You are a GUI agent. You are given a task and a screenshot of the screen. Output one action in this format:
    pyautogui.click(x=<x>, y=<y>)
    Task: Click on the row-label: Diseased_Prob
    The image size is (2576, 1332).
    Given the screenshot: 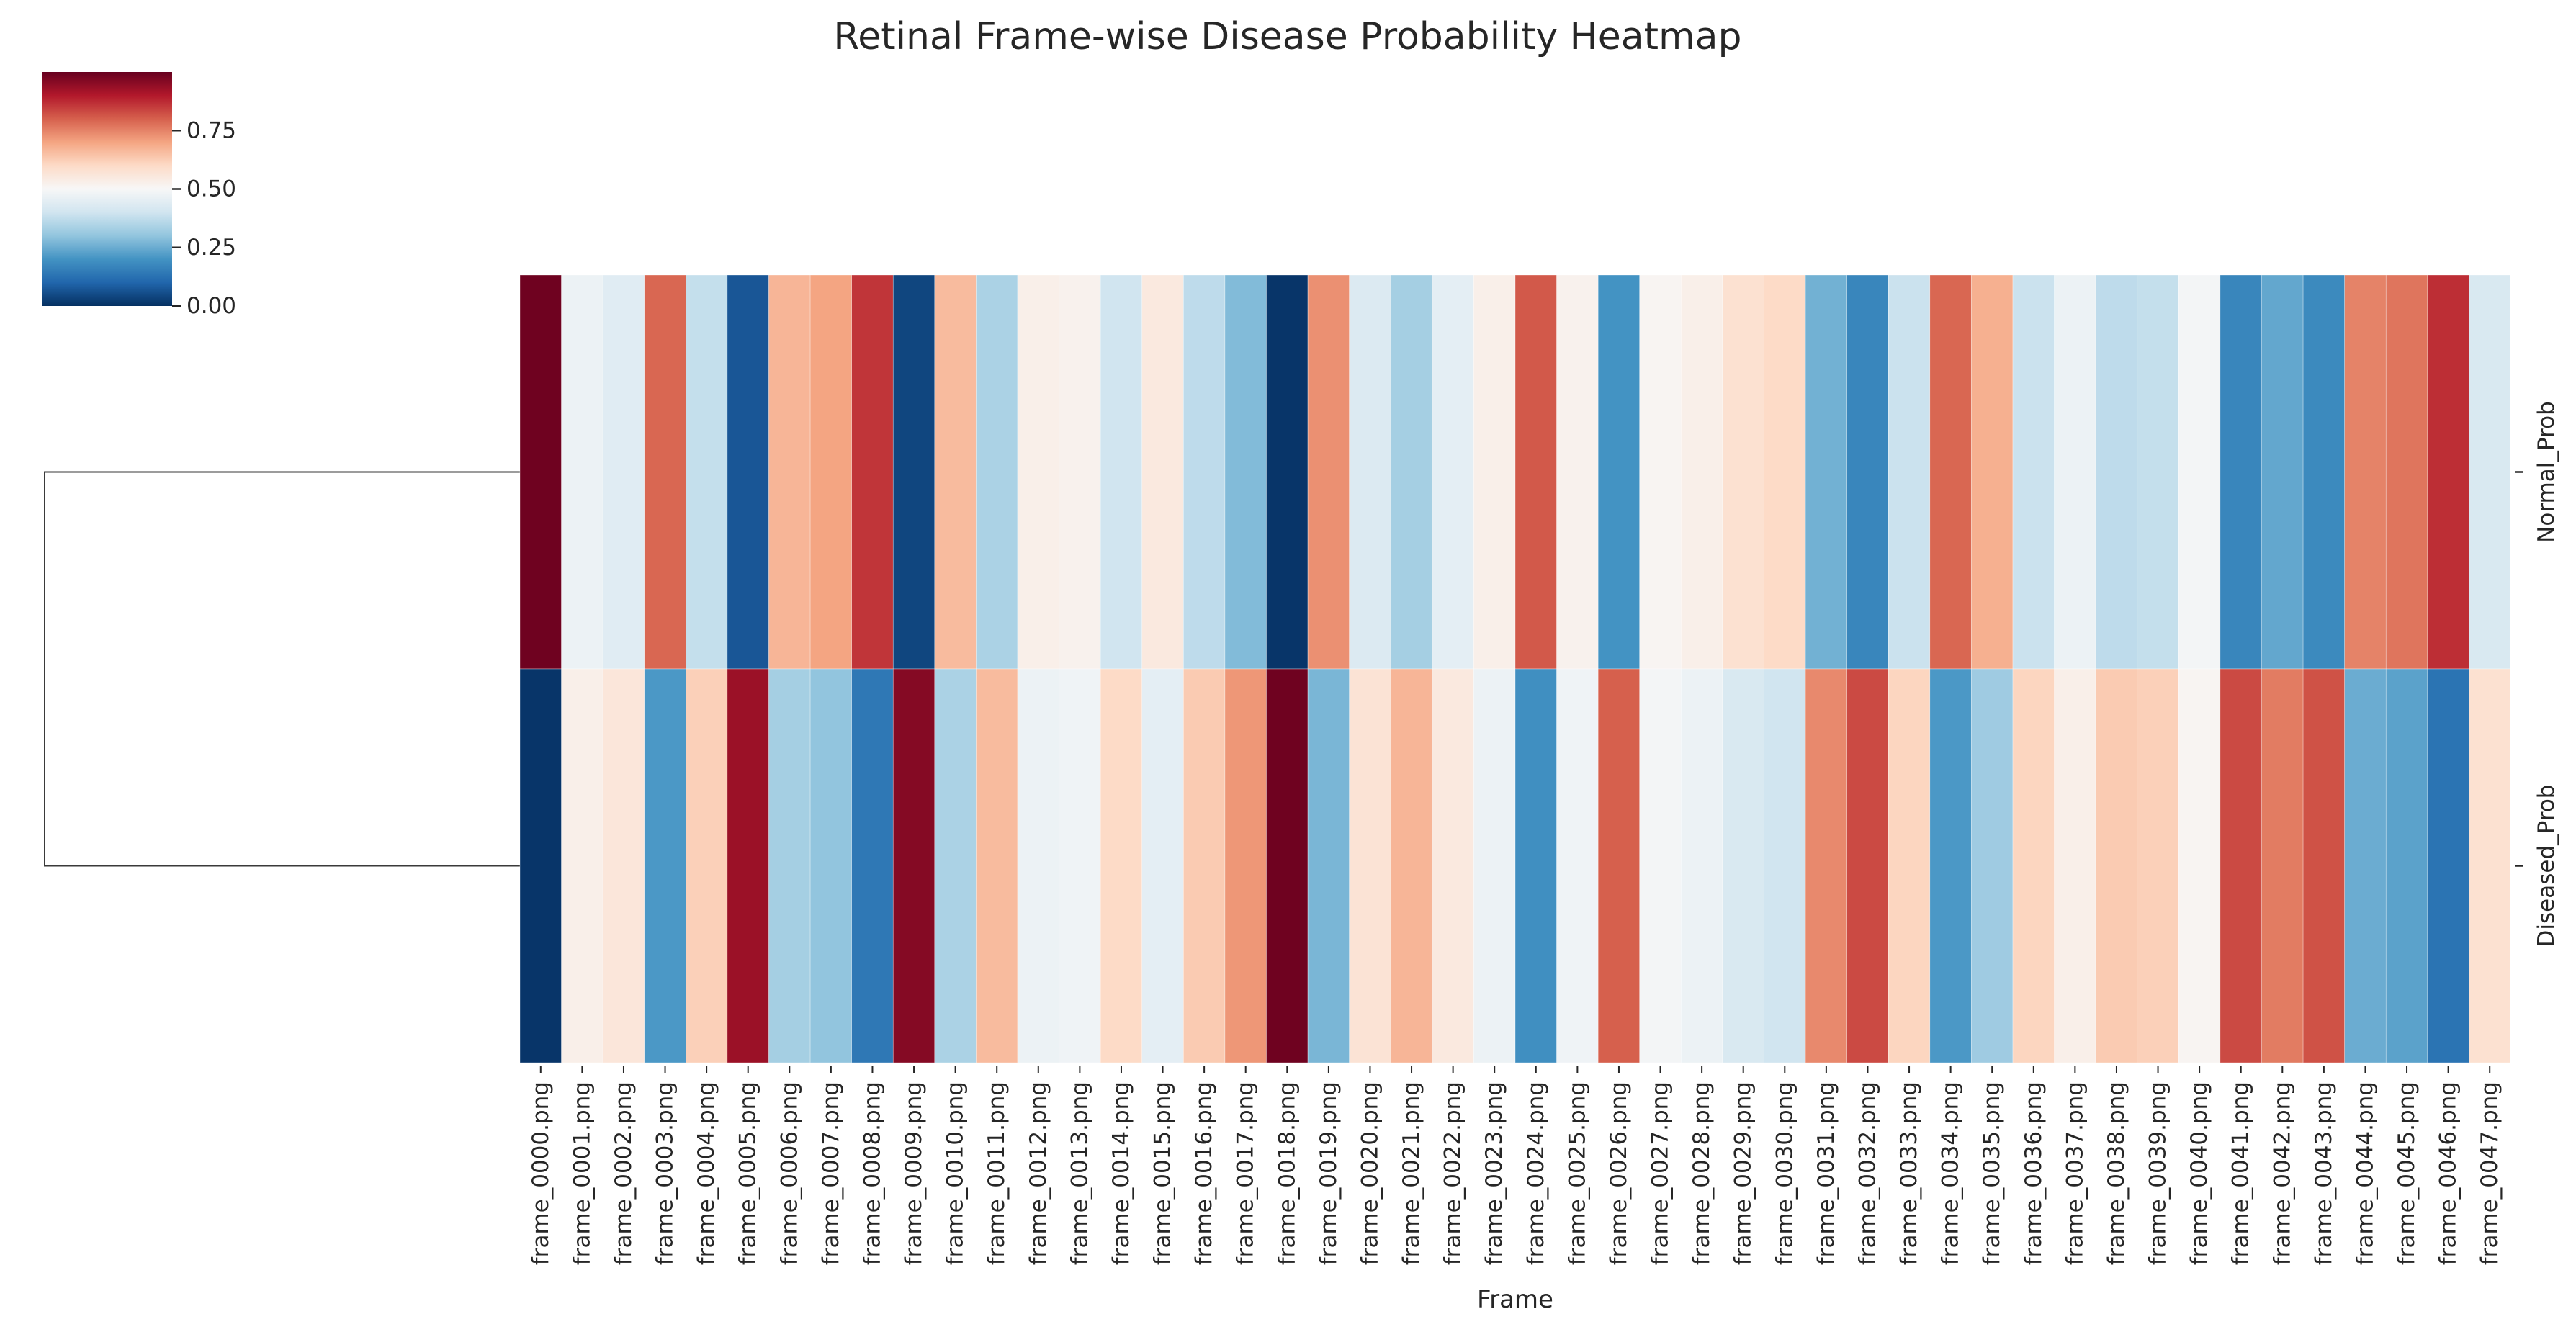 What is the action you would take?
    pyautogui.click(x=2546, y=866)
    